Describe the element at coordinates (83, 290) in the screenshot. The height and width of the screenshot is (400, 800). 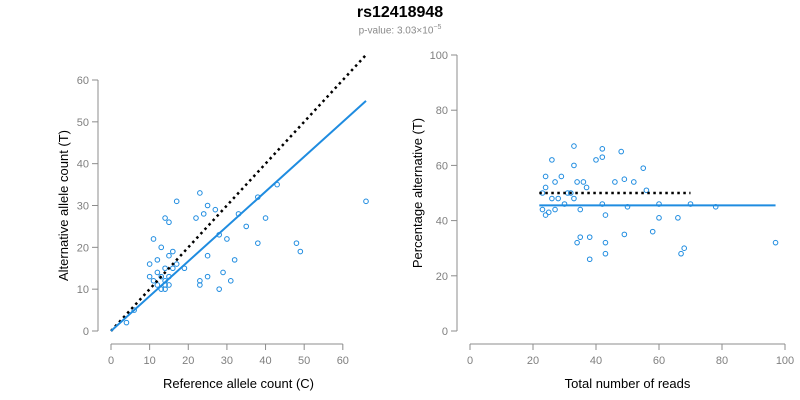
I see `left-y-tick-label: 10` at that location.